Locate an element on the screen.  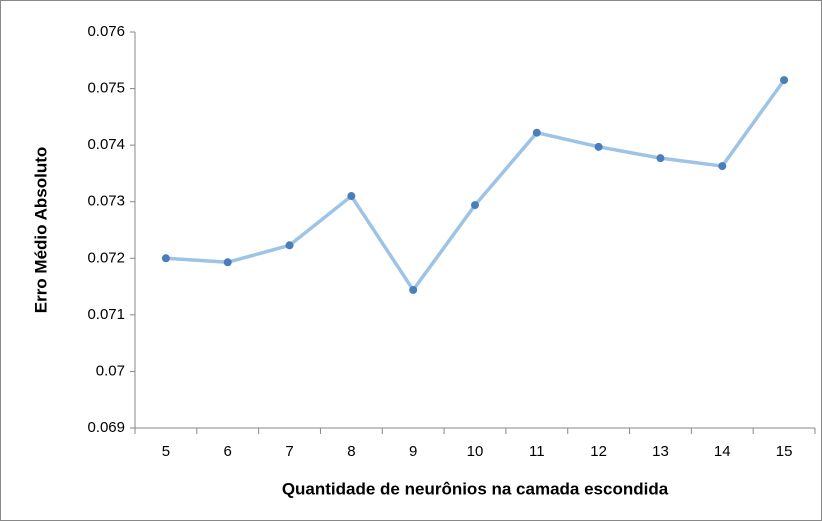
x-tick-label: 13 is located at coordinates (660, 451).